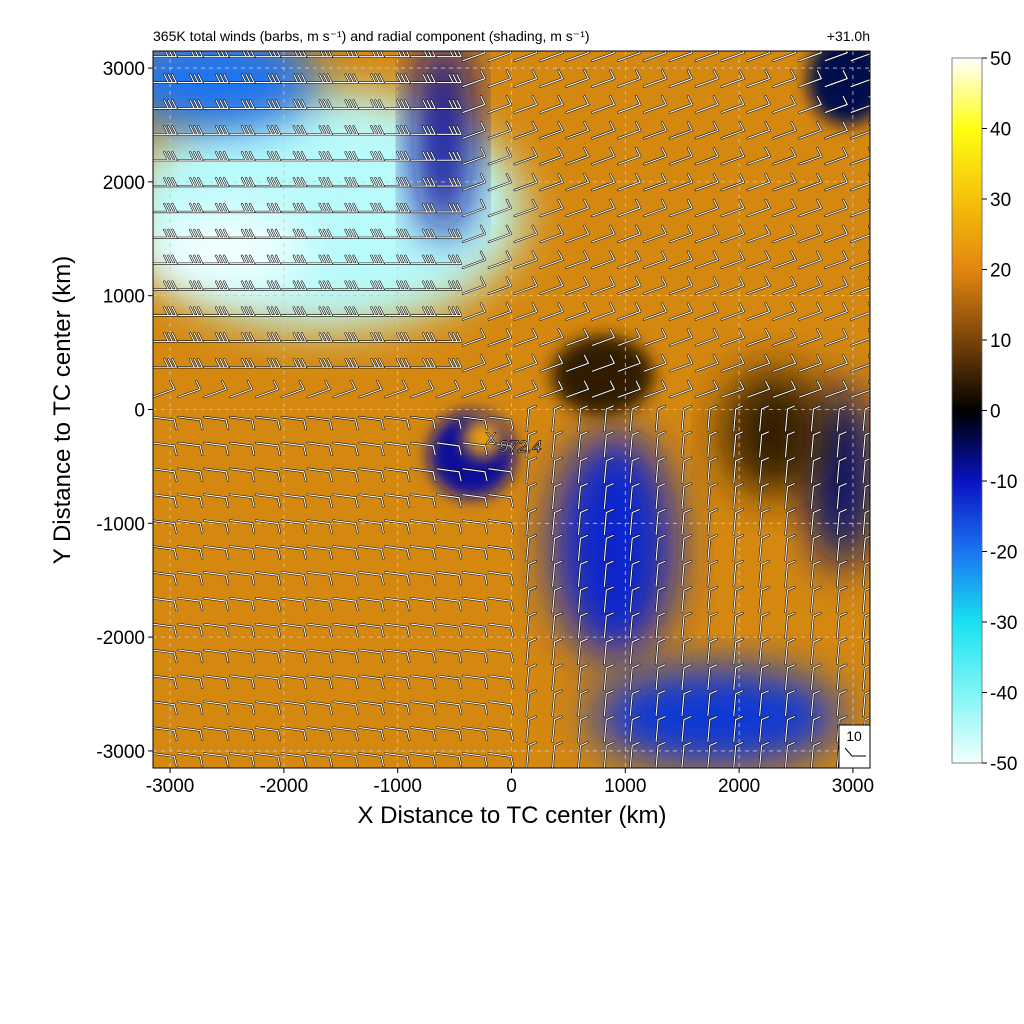 The height and width of the screenshot is (1024, 1024). What do you see at coordinates (120, 752) in the screenshot?
I see `y-tick-label: -3000` at bounding box center [120, 752].